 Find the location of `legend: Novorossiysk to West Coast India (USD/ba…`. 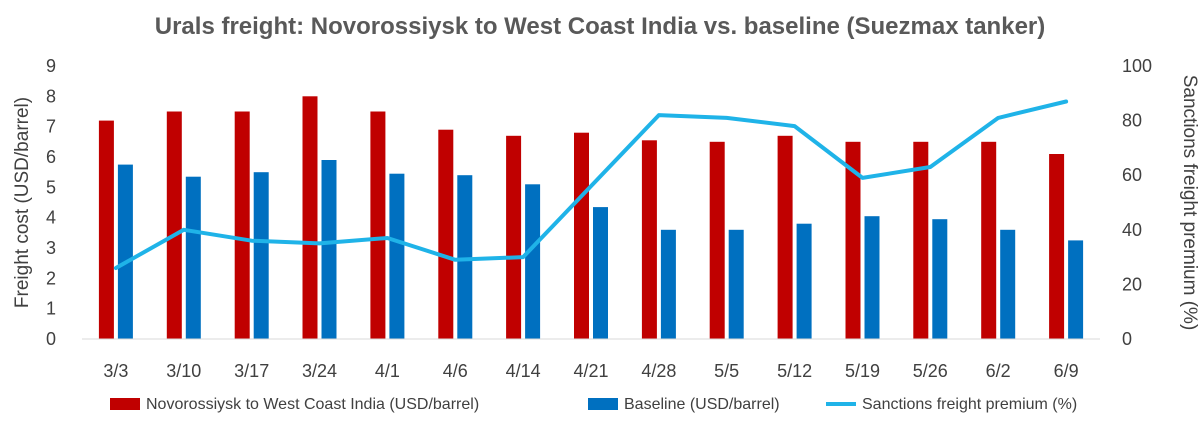

legend: Novorossiysk to West Coast India (USD/ba… is located at coordinates (593, 404).